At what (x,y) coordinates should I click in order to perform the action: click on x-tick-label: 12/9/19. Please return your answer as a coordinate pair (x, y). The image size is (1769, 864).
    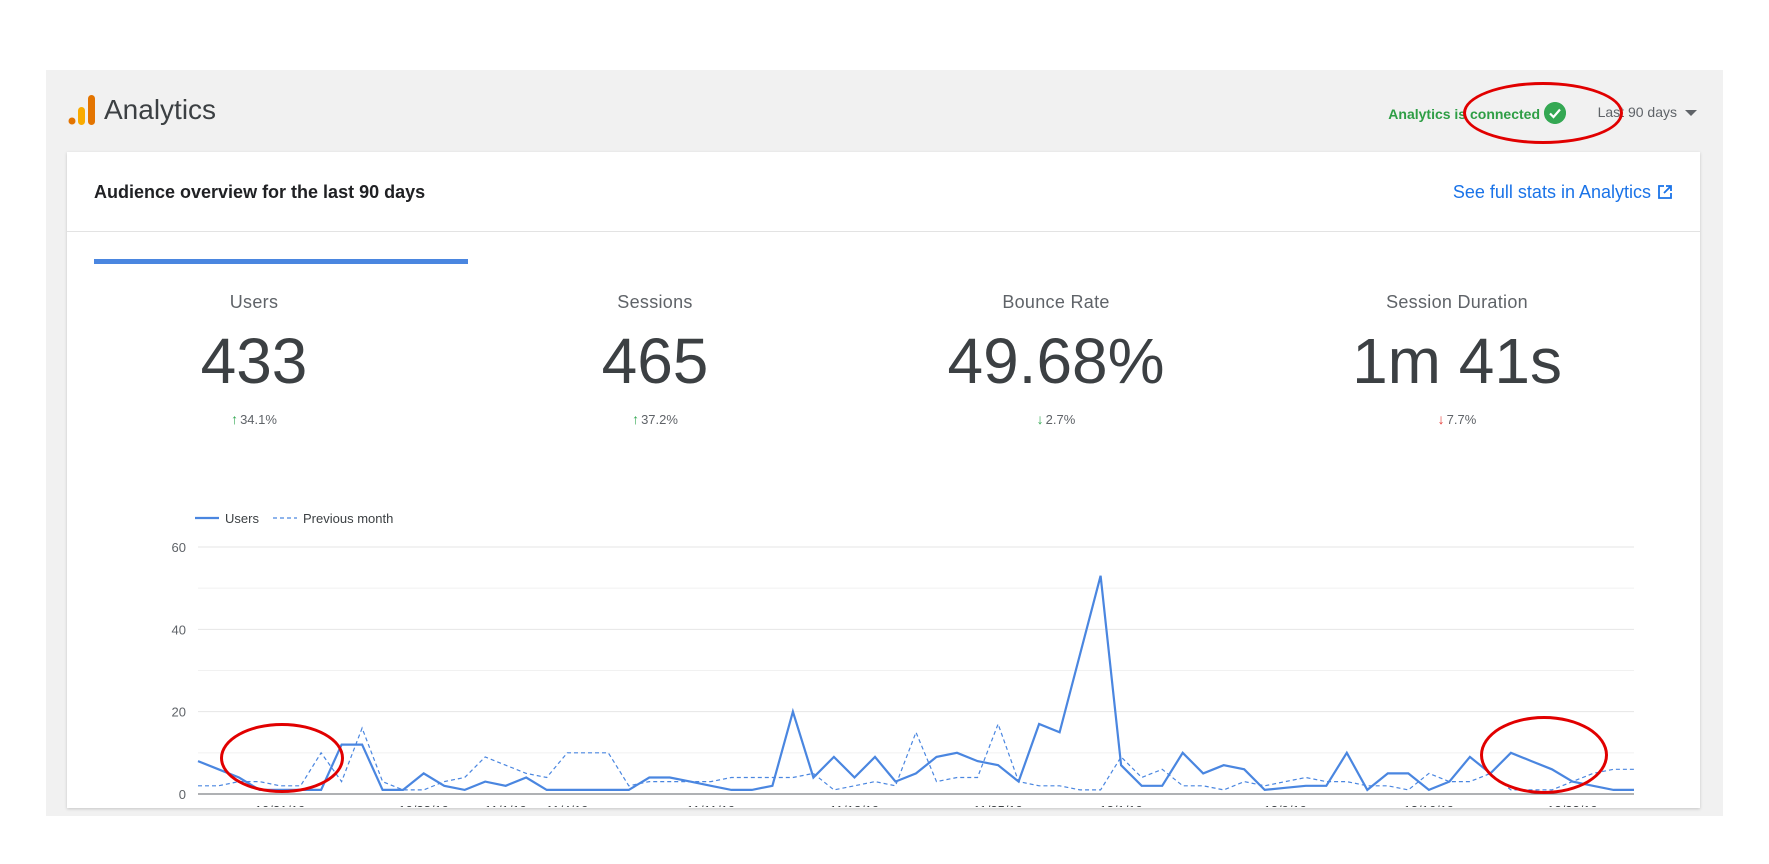
    Looking at the image, I should click on (1285, 805).